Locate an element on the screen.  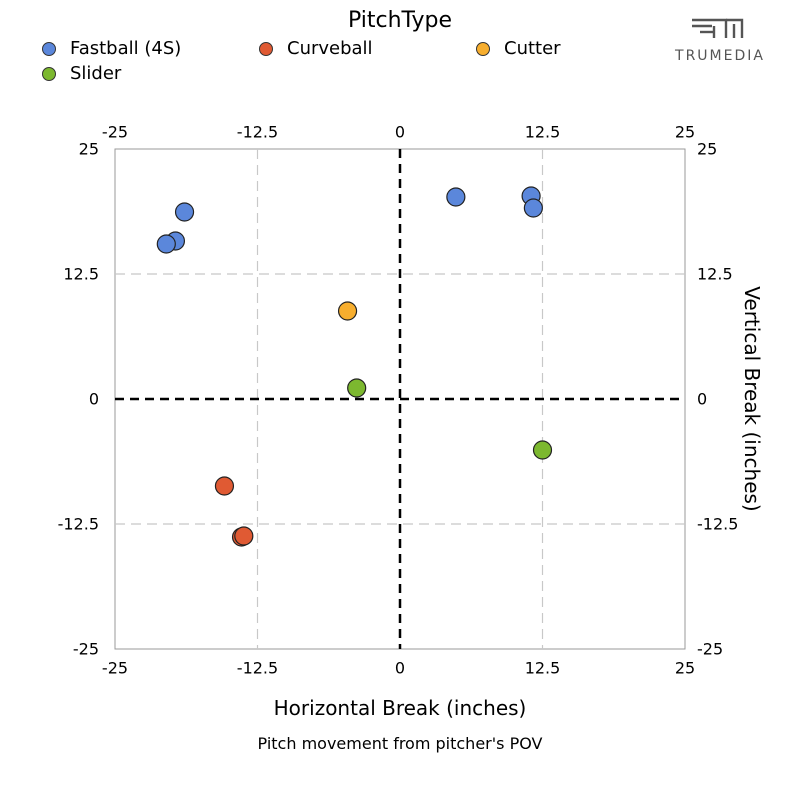
y-tick-label-right: 12.5 is located at coordinates (715, 274).